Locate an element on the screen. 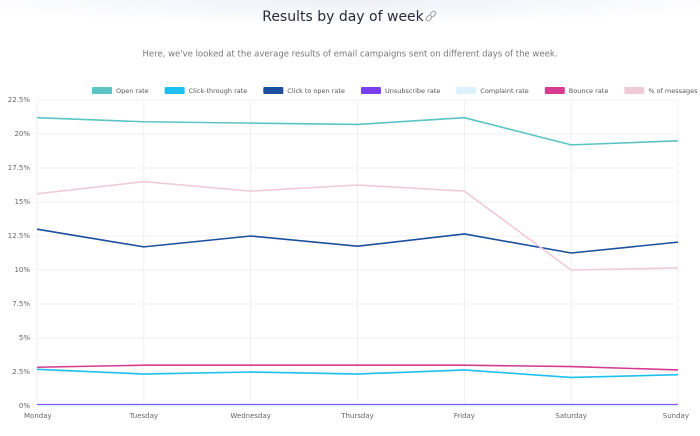 This screenshot has height=436, width=700. y-tick-label: 10% is located at coordinates (22, 270).